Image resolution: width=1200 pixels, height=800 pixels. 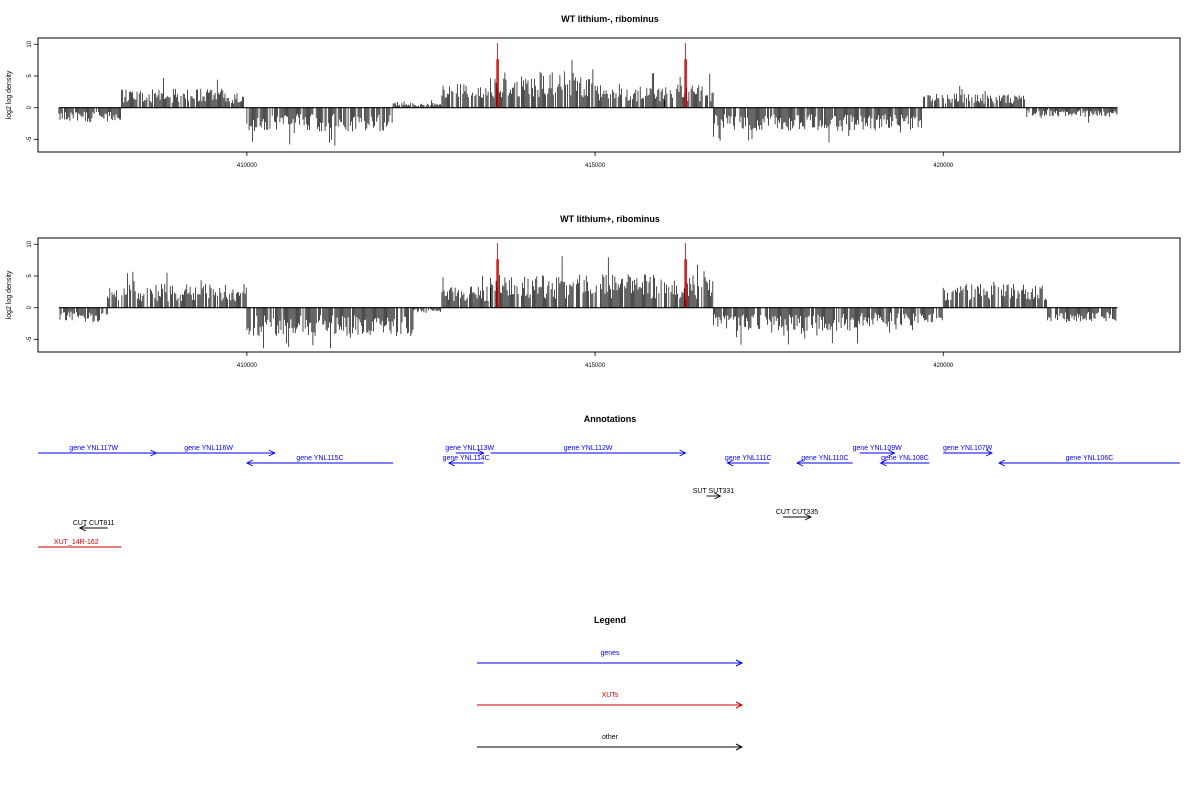 I want to click on legend-entry: other, so click(x=610, y=742).